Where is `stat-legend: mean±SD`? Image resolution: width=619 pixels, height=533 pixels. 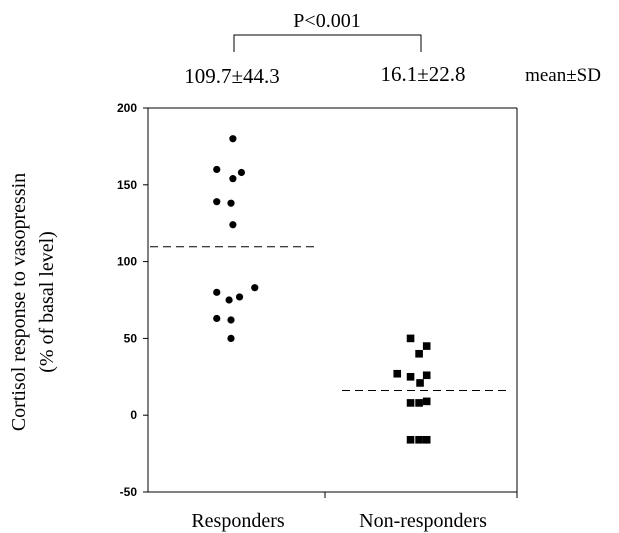
stat-legend: mean±SD is located at coordinates (563, 75).